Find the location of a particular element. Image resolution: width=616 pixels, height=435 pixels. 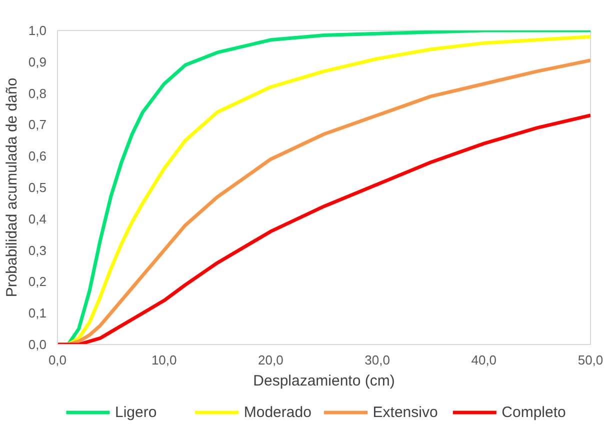

y-tick-label: 0,4 is located at coordinates (37, 218).